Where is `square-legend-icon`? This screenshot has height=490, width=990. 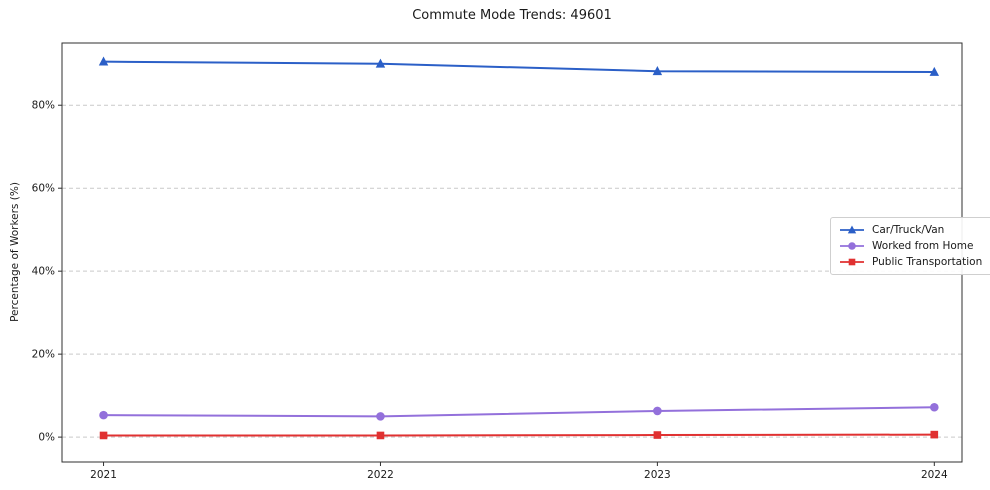 square-legend-icon is located at coordinates (852, 262).